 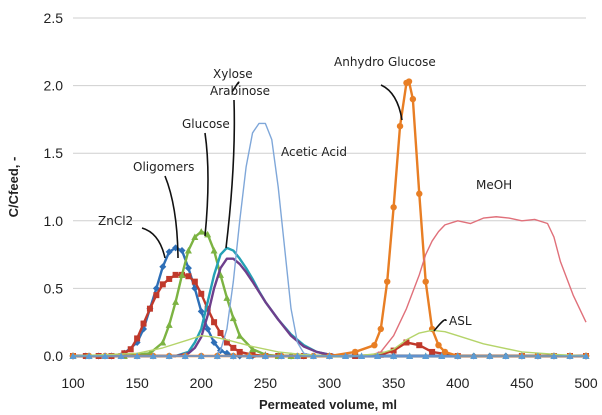 I want to click on x-tick-label: 200, so click(x=202, y=383).